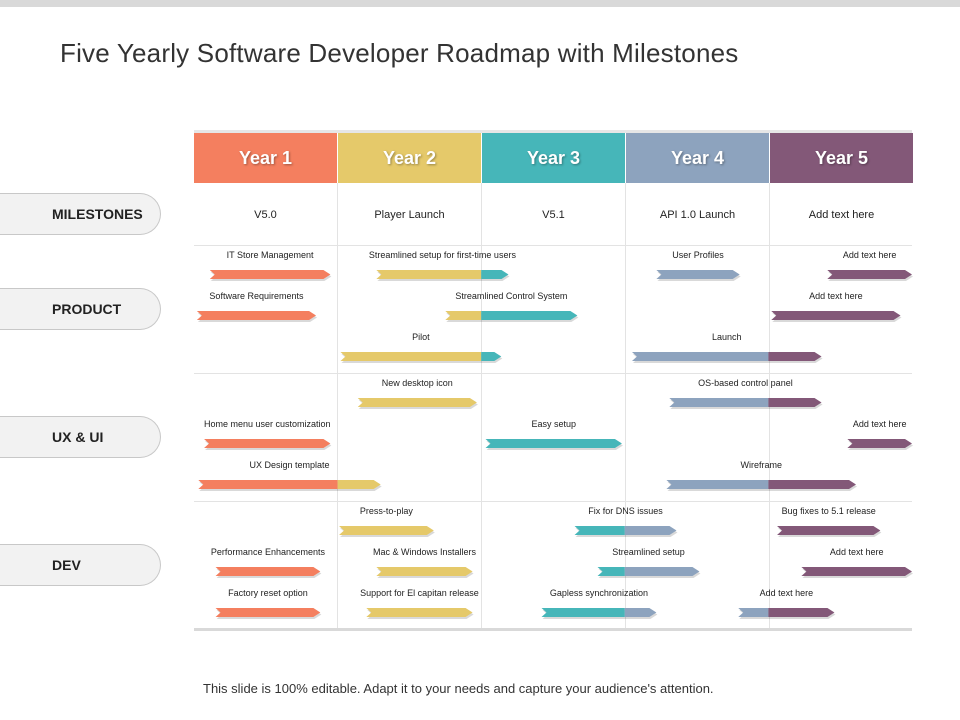  I want to click on product-label: PRODUCT, so click(80, 309).